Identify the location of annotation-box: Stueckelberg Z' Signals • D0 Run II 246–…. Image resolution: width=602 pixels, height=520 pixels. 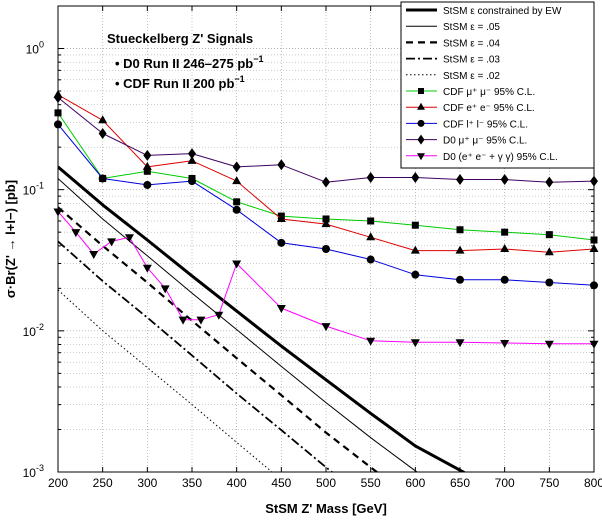
(185, 61).